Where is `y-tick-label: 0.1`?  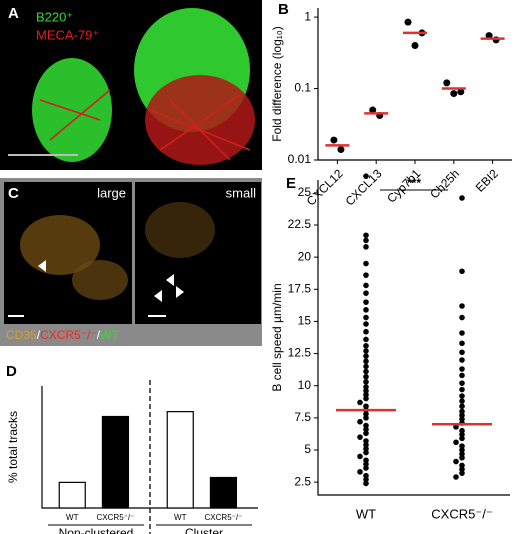 y-tick-label: 0.1 is located at coordinates (302, 88).